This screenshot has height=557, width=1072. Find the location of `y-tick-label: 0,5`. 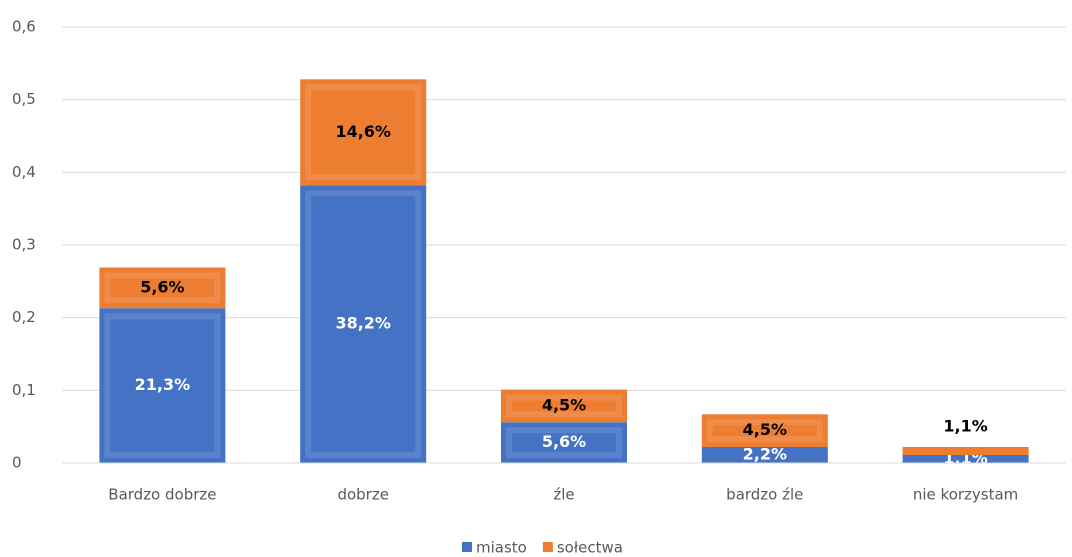

y-tick-label: 0,5 is located at coordinates (24, 99).